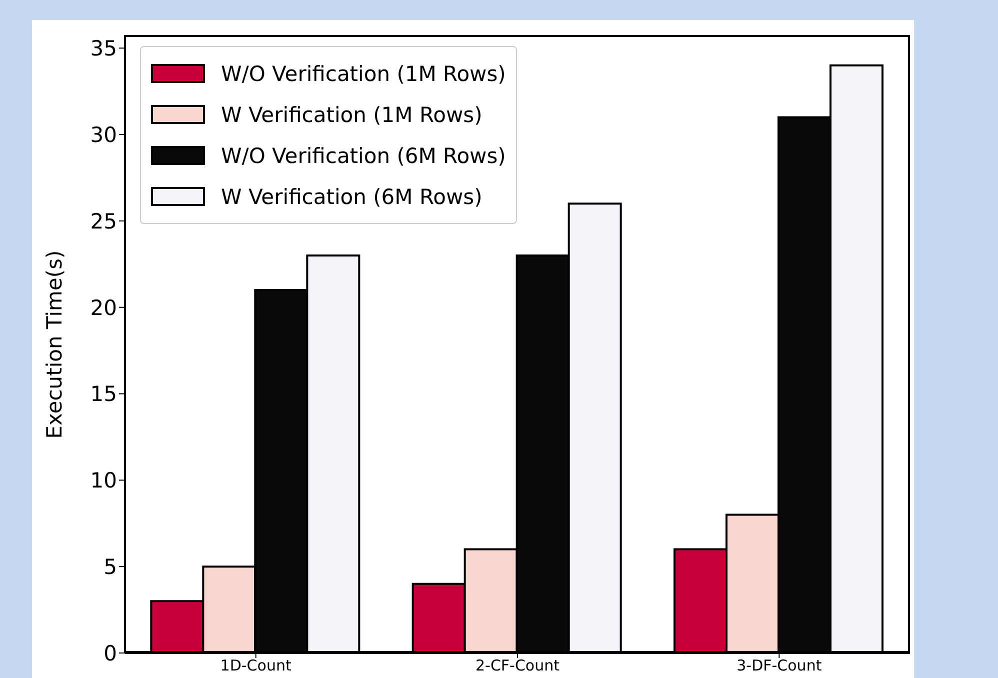 This screenshot has height=678, width=998. I want to click on y-tick-label: 30, so click(103, 134).